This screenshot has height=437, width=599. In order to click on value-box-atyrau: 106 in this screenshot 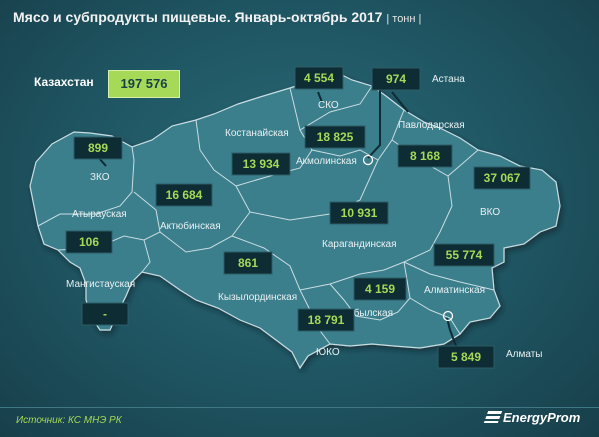, I will do `click(89, 242)`.